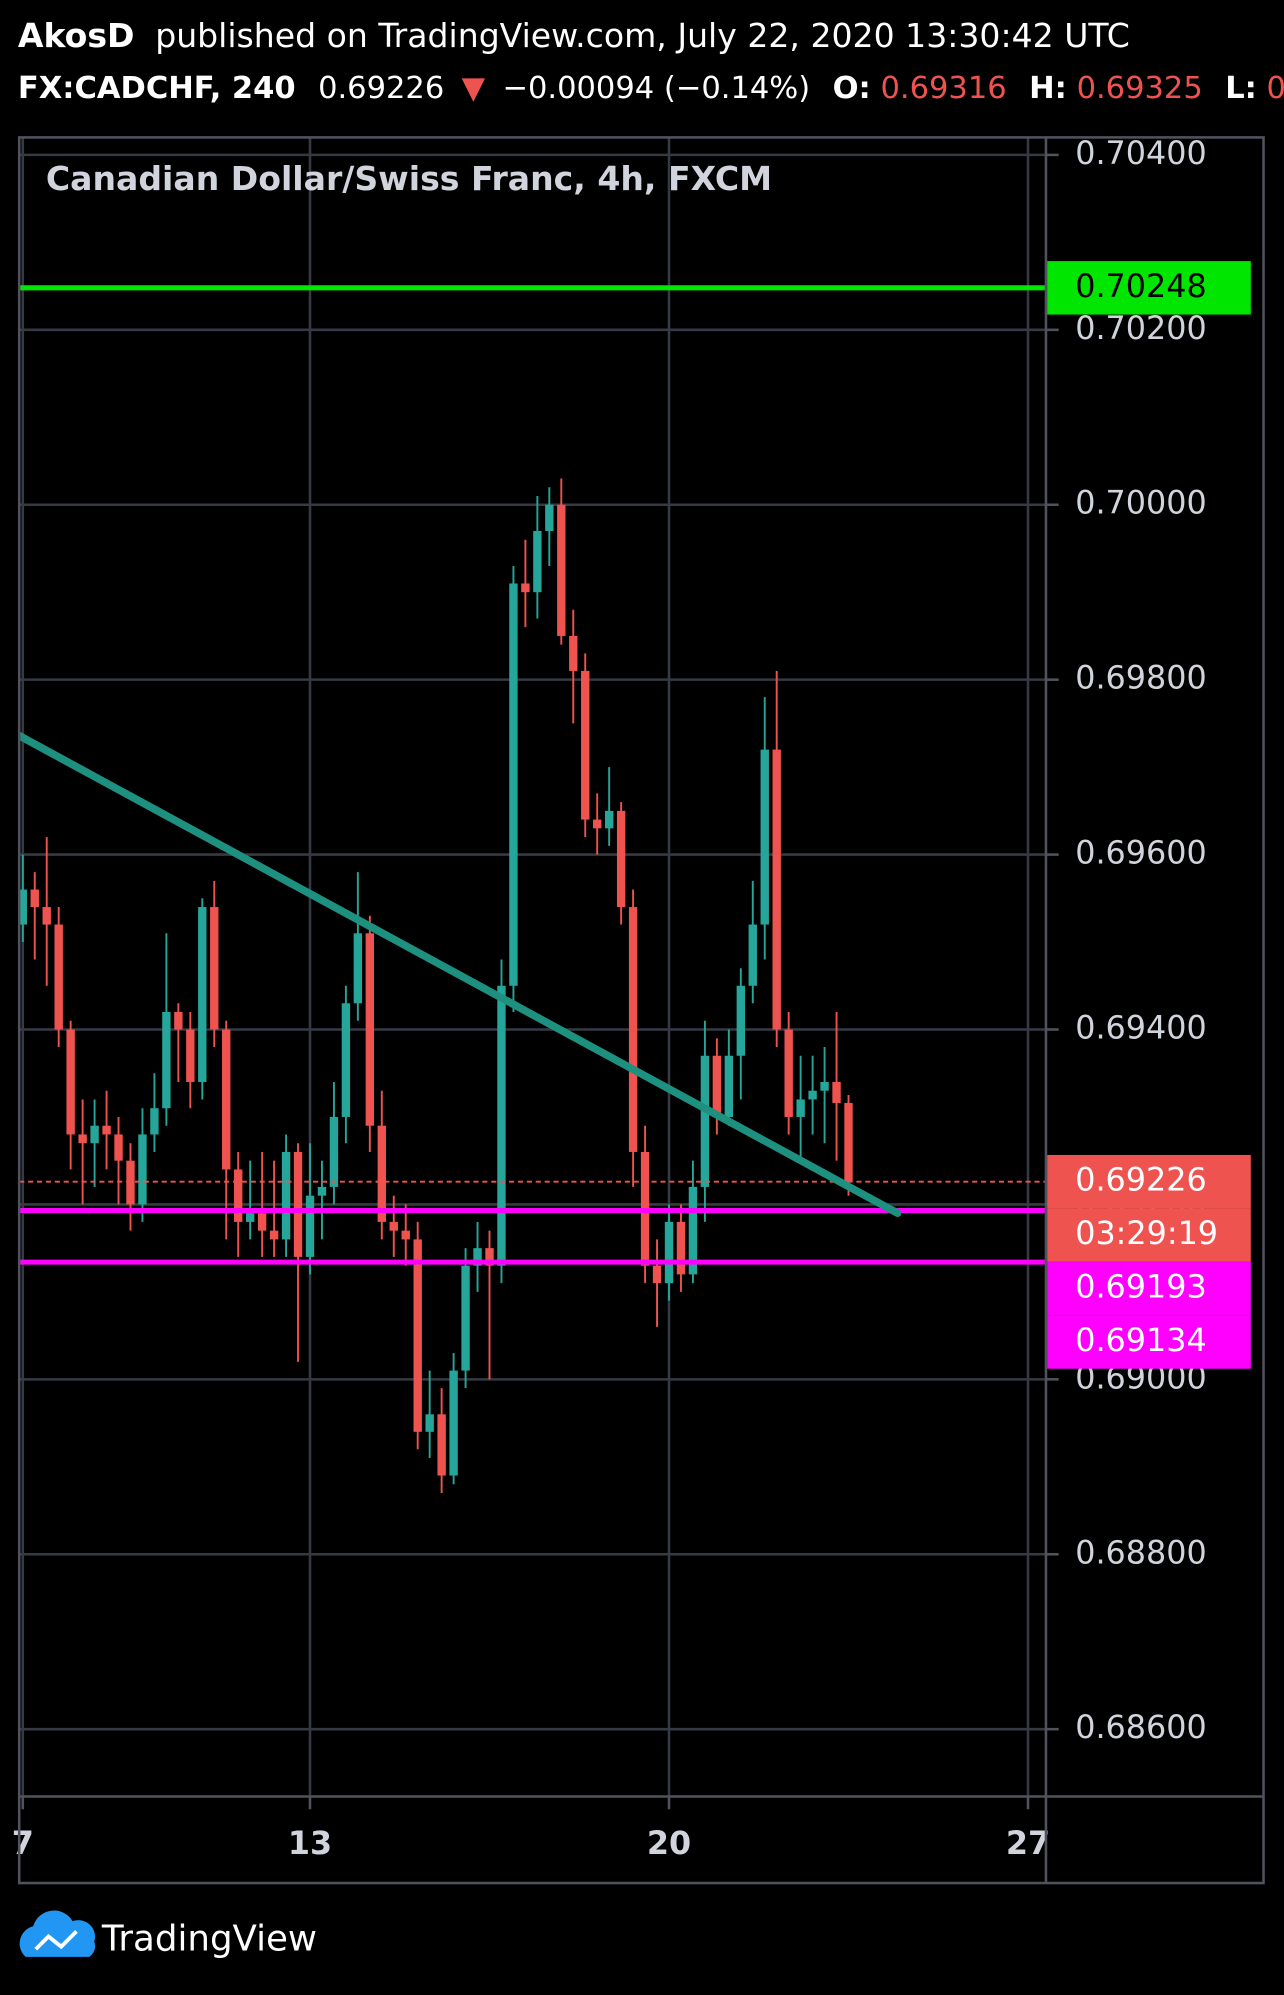 This screenshot has height=1995, width=1284. I want to click on change: −0.00094 (−0.14%), so click(656, 88).